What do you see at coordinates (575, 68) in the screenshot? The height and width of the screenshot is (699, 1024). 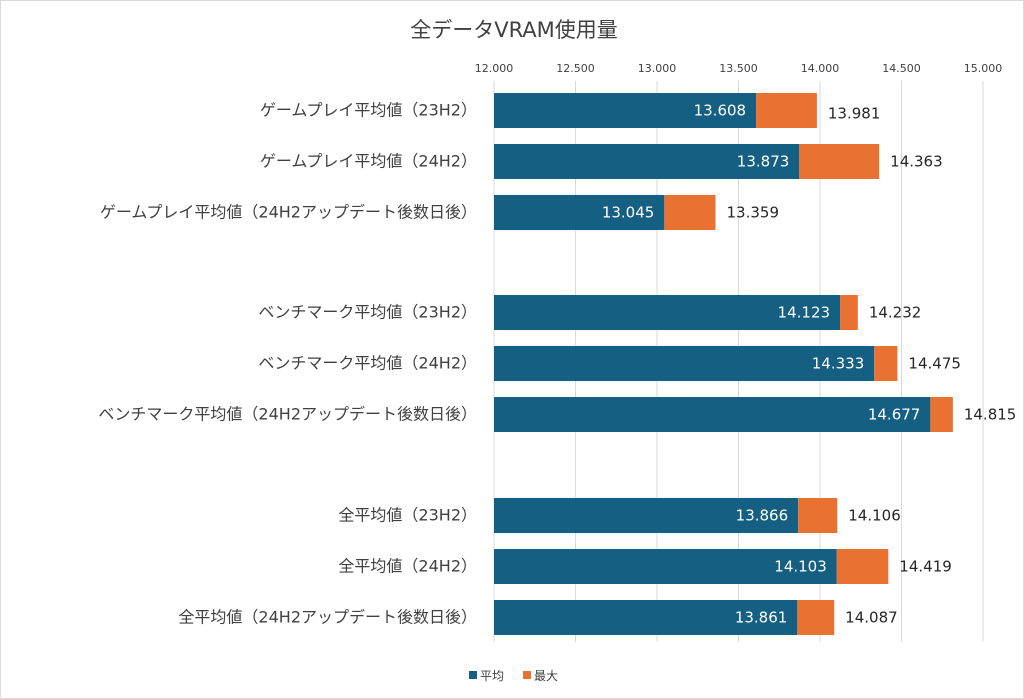 I see `x-tick-label: 12.500` at bounding box center [575, 68].